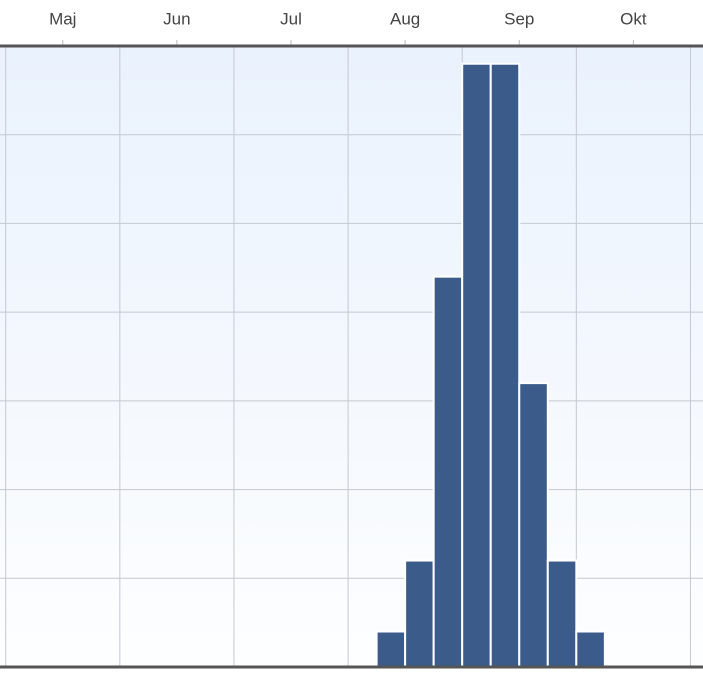 This screenshot has width=703, height=679. I want to click on x-tick-label: Jun, so click(176, 18).